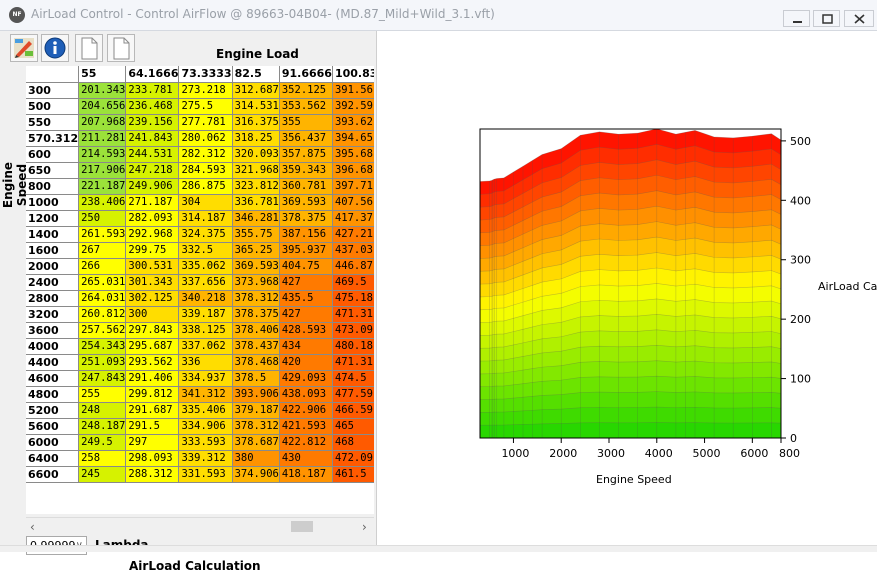  I want to click on table-cell: 355, so click(306, 122).